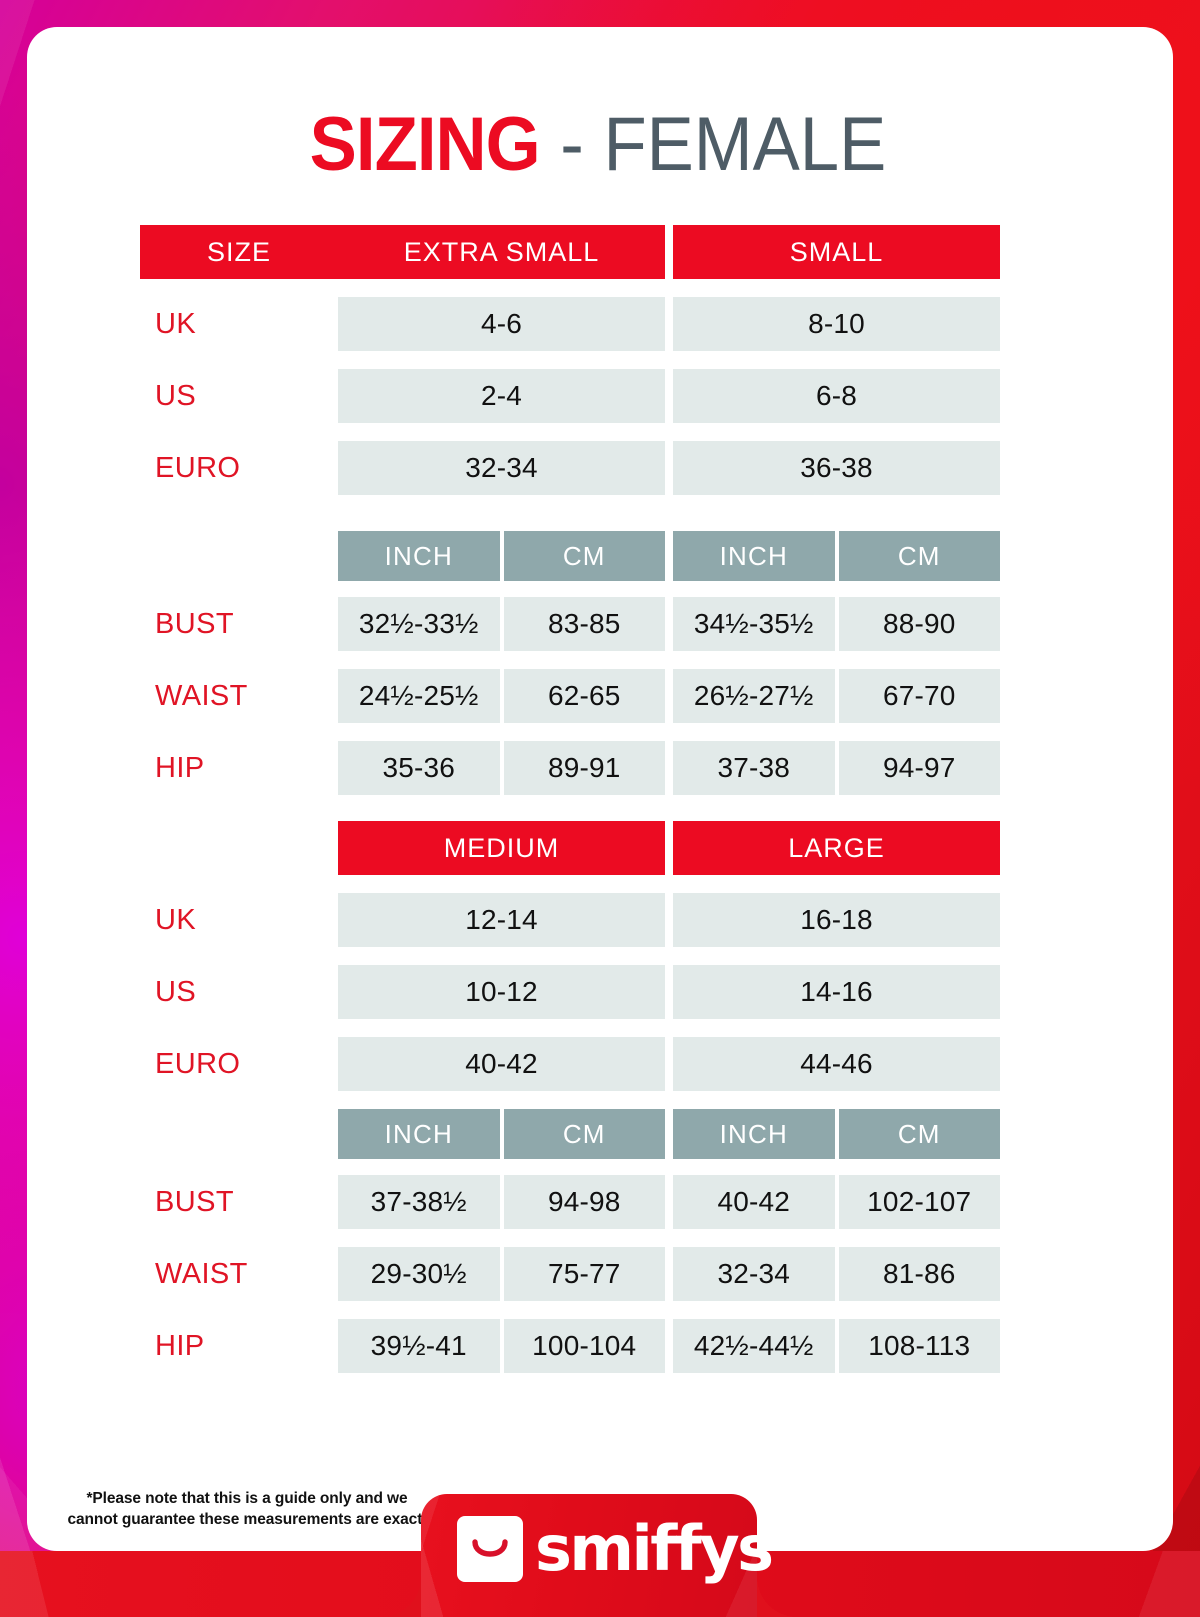  What do you see at coordinates (836, 920) in the screenshot?
I see `cell-uk-l: 16-18` at bounding box center [836, 920].